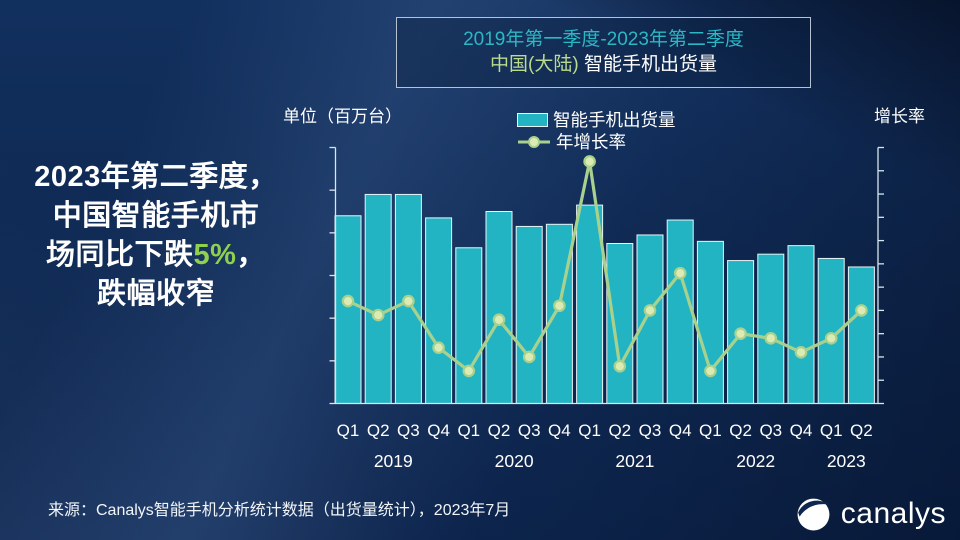 The image size is (960, 540). Describe the element at coordinates (647, 64) in the screenshot. I see `chart-title-metric: 智能手机出货量` at that location.